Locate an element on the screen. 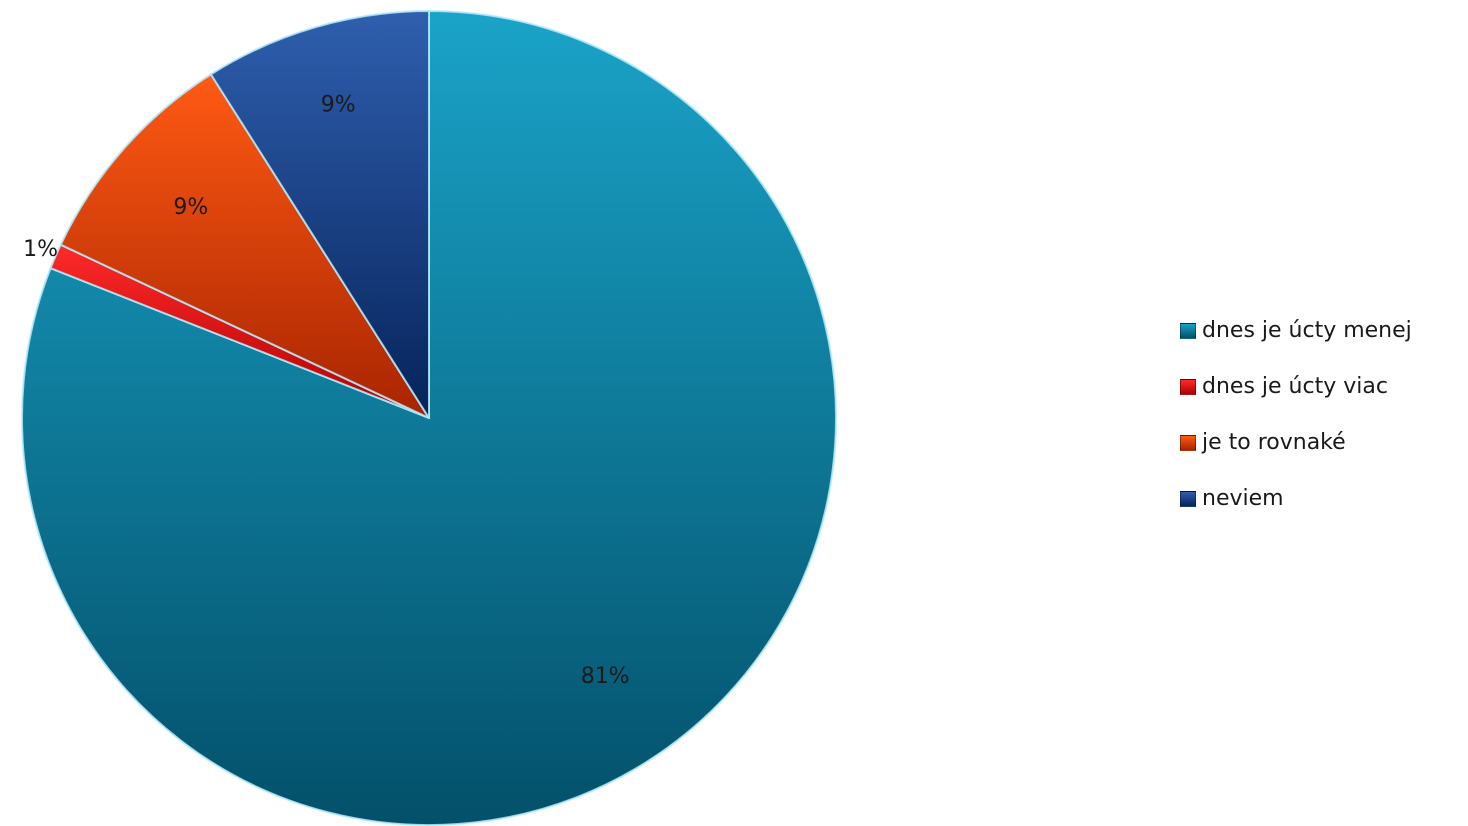 The width and height of the screenshot is (1468, 826). legend-label: neviem is located at coordinates (1243, 498).